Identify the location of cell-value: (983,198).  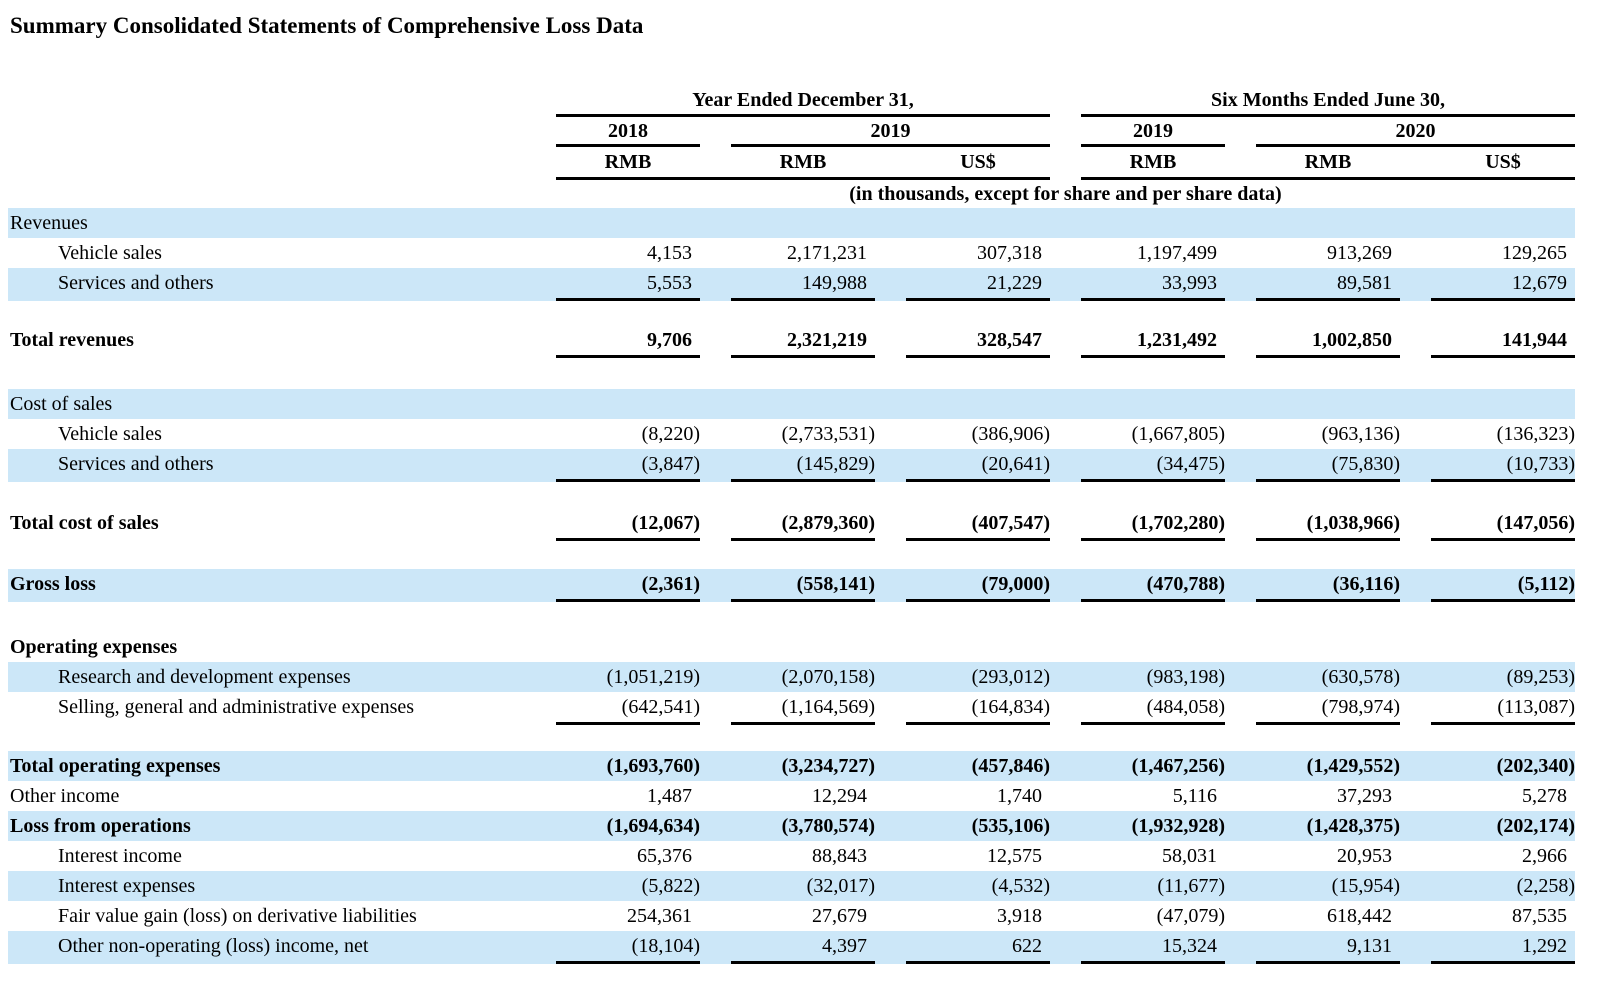
(1185, 677).